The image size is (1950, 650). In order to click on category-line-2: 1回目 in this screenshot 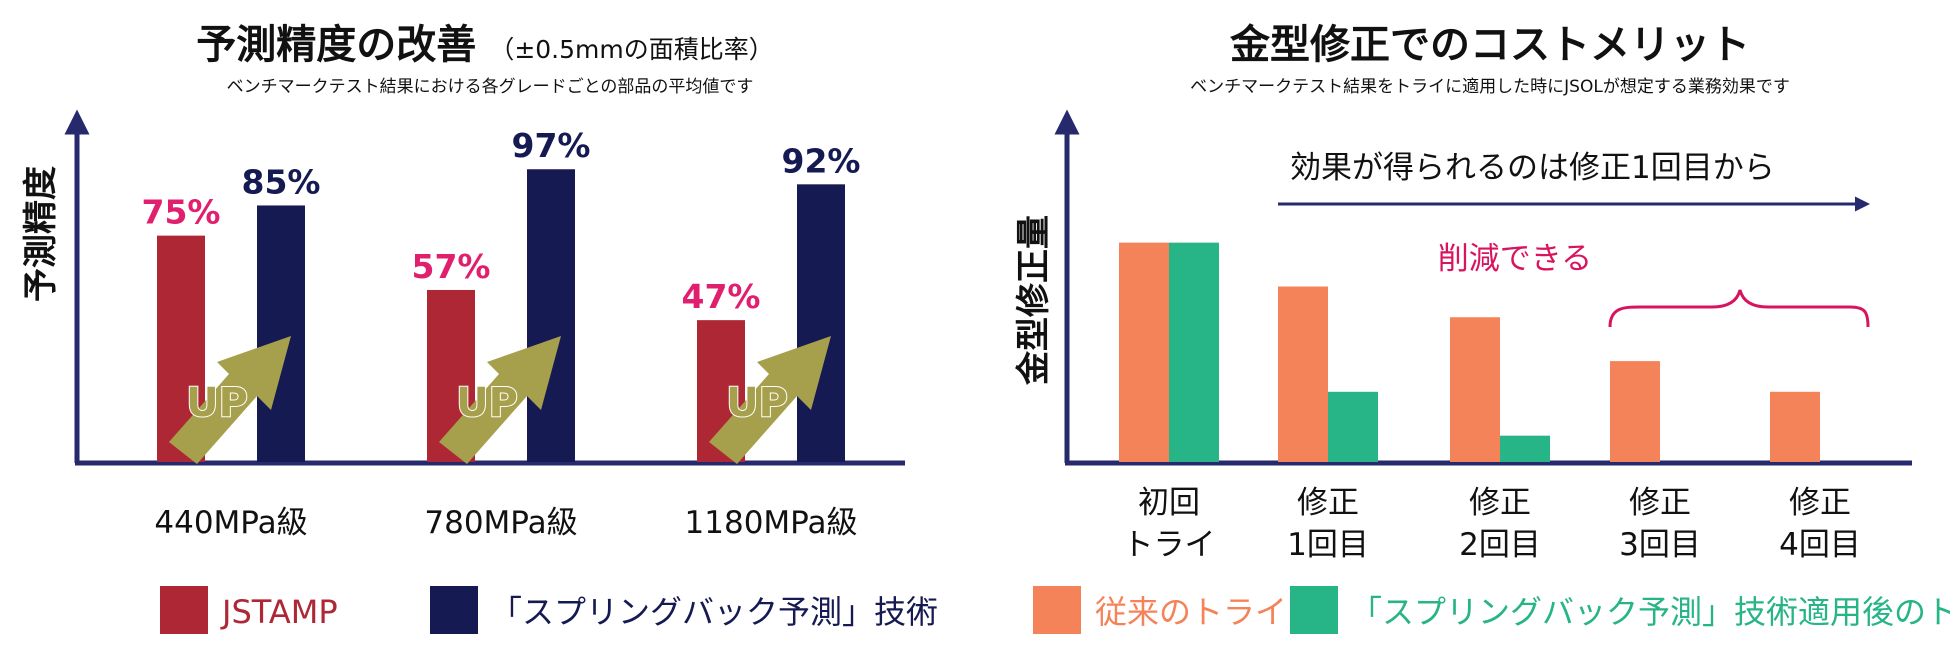, I will do `click(1328, 545)`.